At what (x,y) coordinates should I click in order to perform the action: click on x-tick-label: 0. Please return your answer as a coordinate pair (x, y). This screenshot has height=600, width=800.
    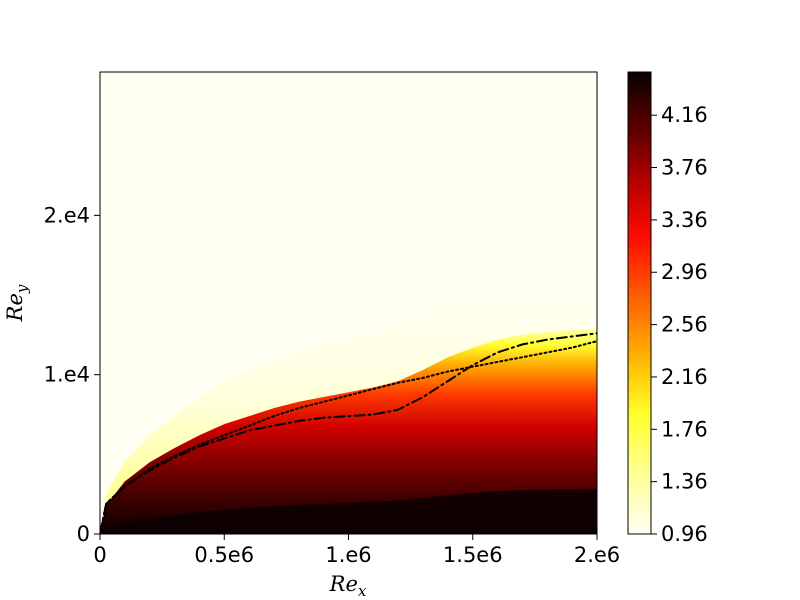
    Looking at the image, I should click on (99, 555).